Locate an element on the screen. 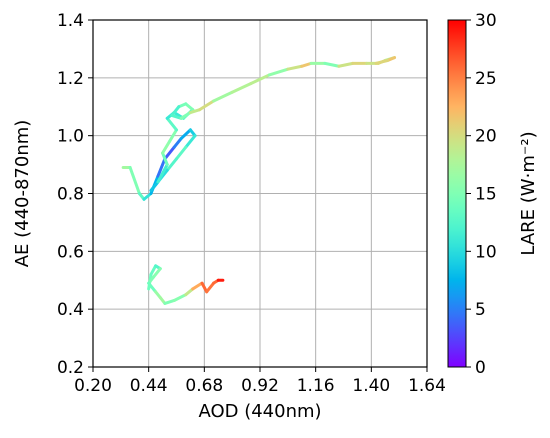 The width and height of the screenshot is (550, 438). y-tick-label: 1.4 is located at coordinates (70, 21).